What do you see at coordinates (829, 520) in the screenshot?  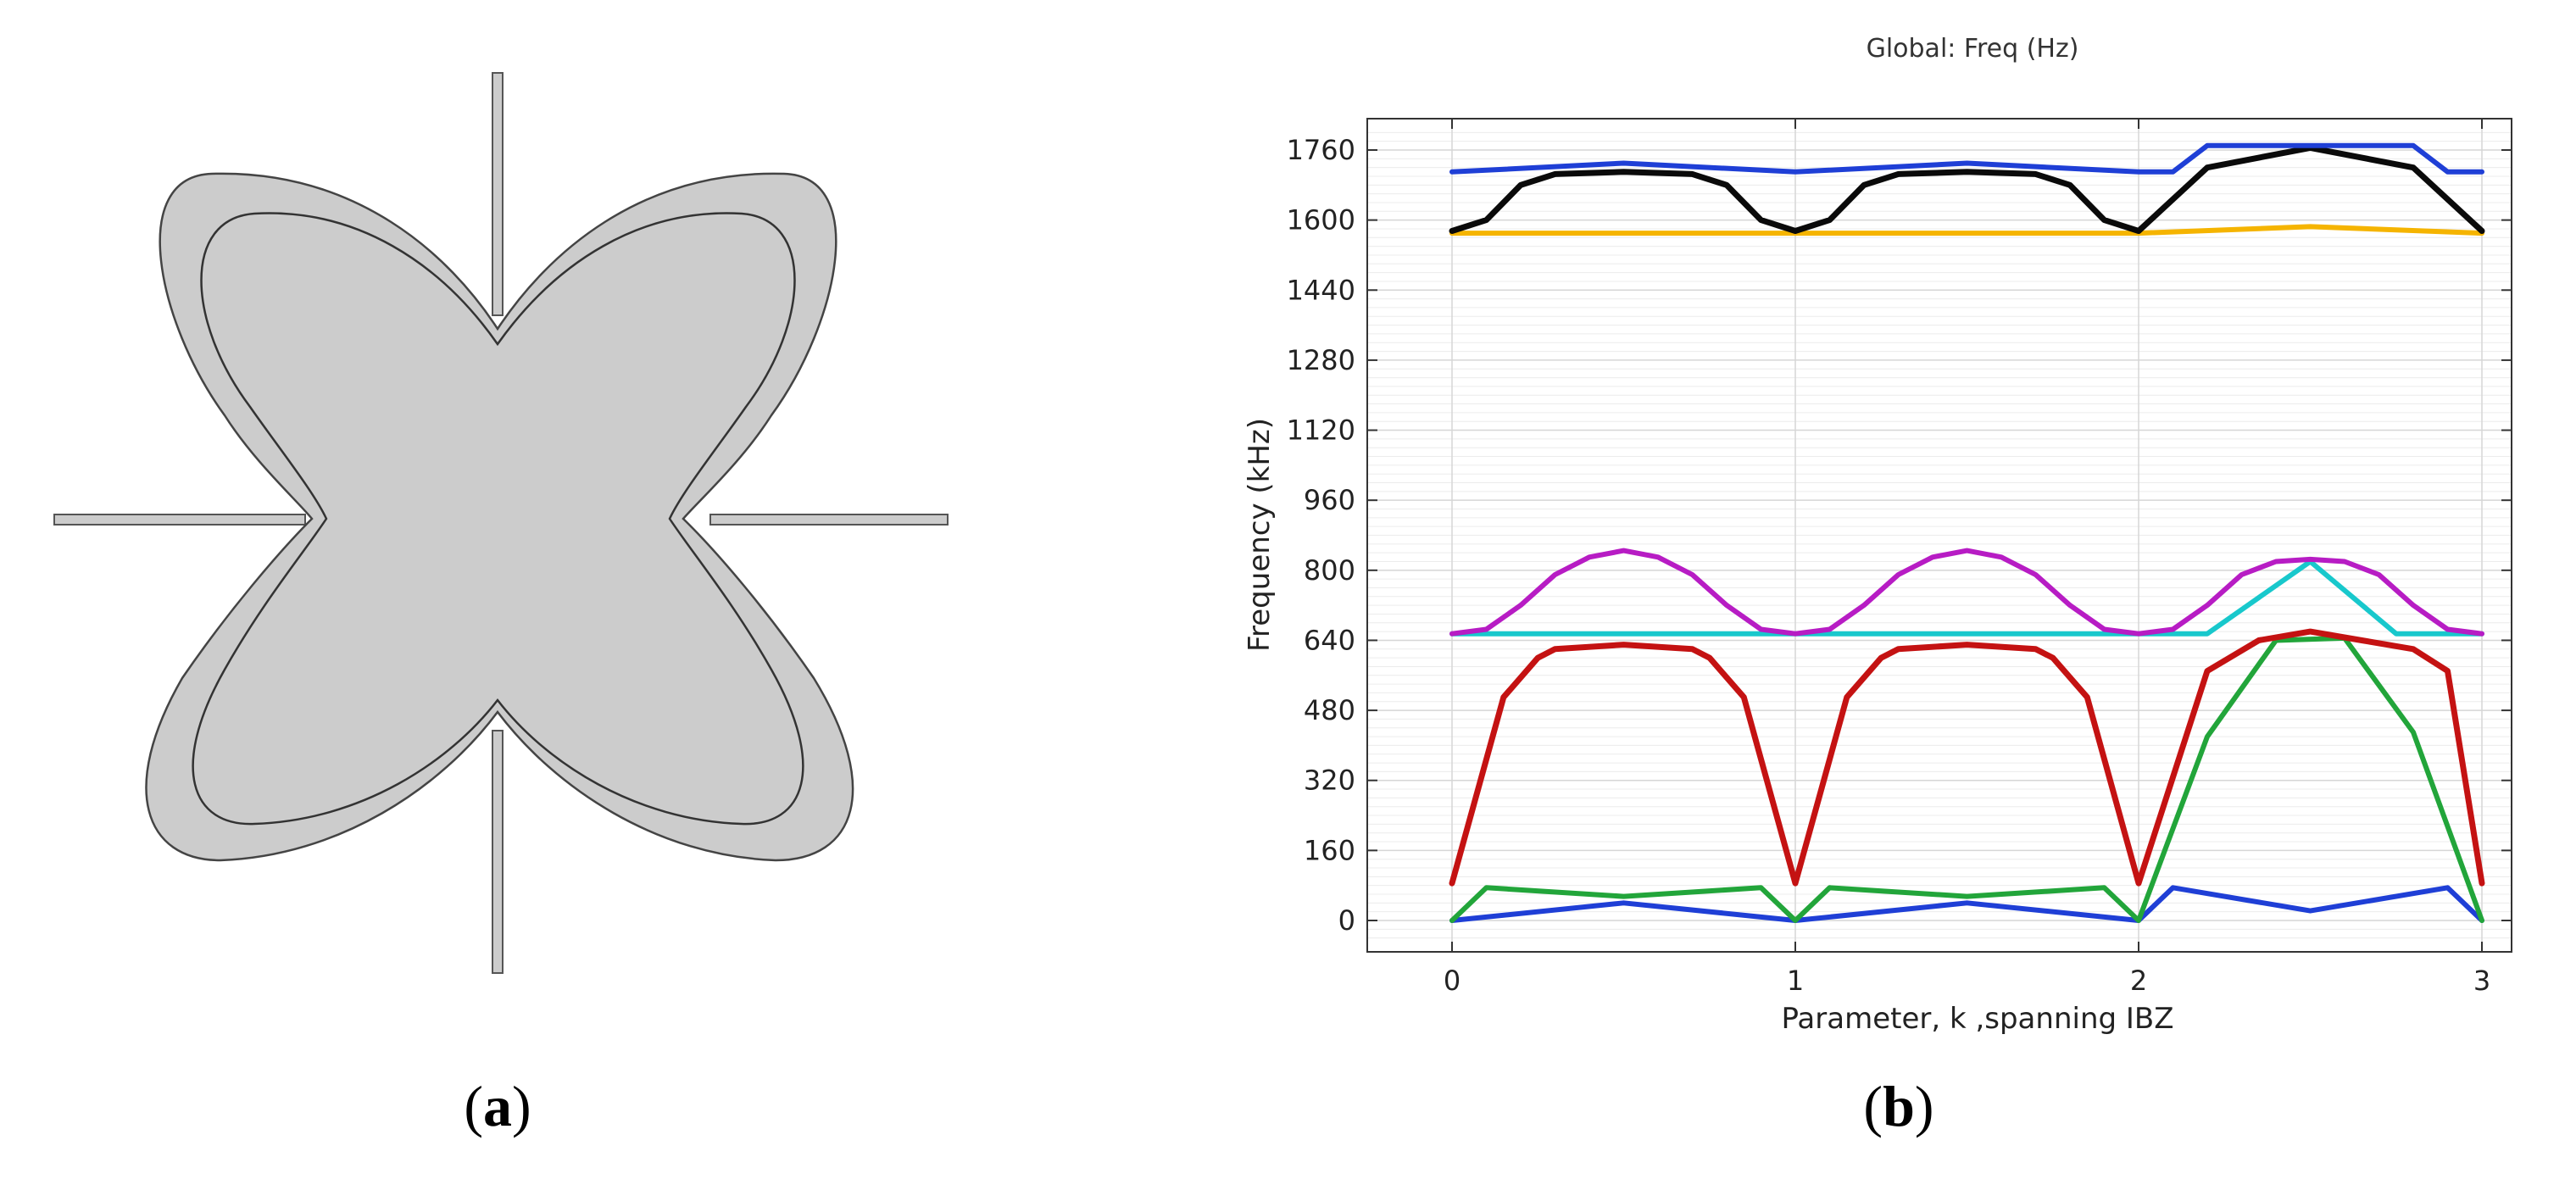 I see `stub-right` at bounding box center [829, 520].